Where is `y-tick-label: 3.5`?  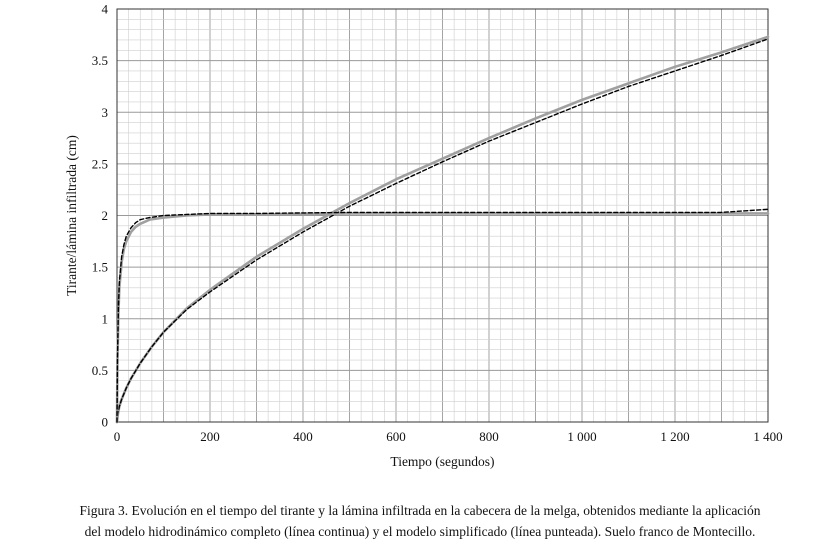
y-tick-label: 3.5 is located at coordinates (100, 60).